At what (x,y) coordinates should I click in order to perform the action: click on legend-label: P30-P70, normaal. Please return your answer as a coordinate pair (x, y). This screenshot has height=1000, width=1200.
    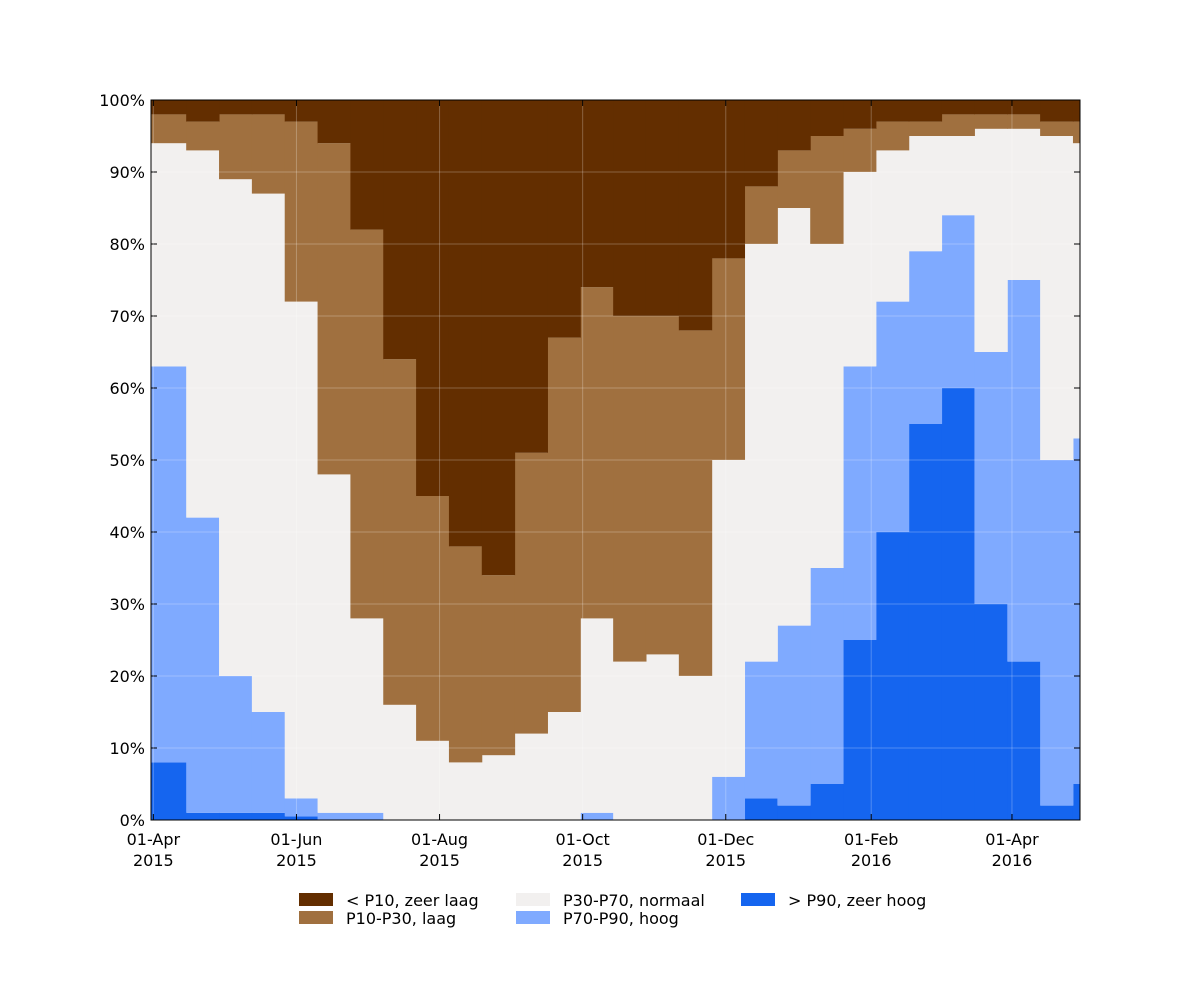
    Looking at the image, I should click on (634, 900).